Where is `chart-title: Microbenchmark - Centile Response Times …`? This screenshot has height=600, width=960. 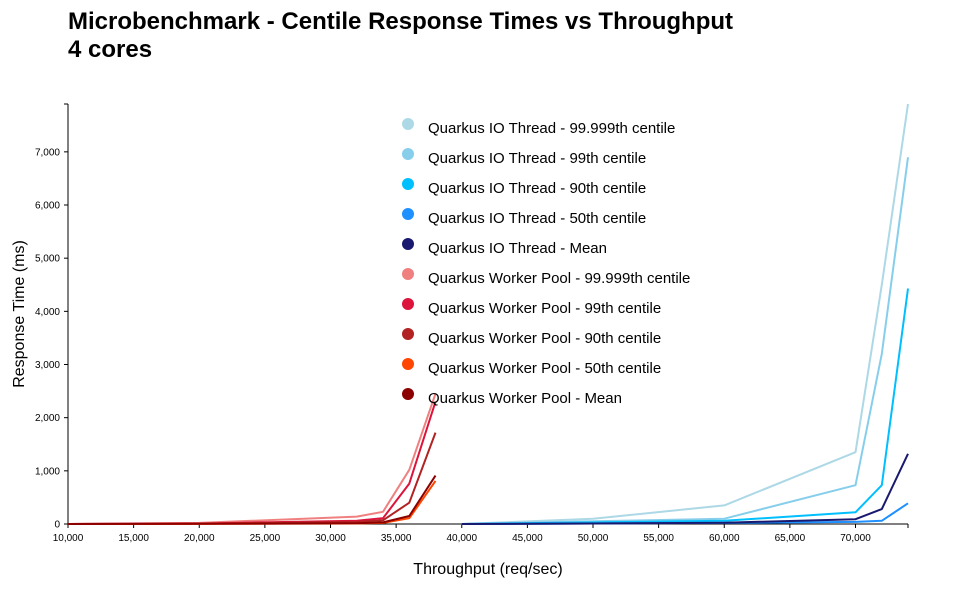
chart-title: Microbenchmark - Centile Response Times … is located at coordinates (401, 21).